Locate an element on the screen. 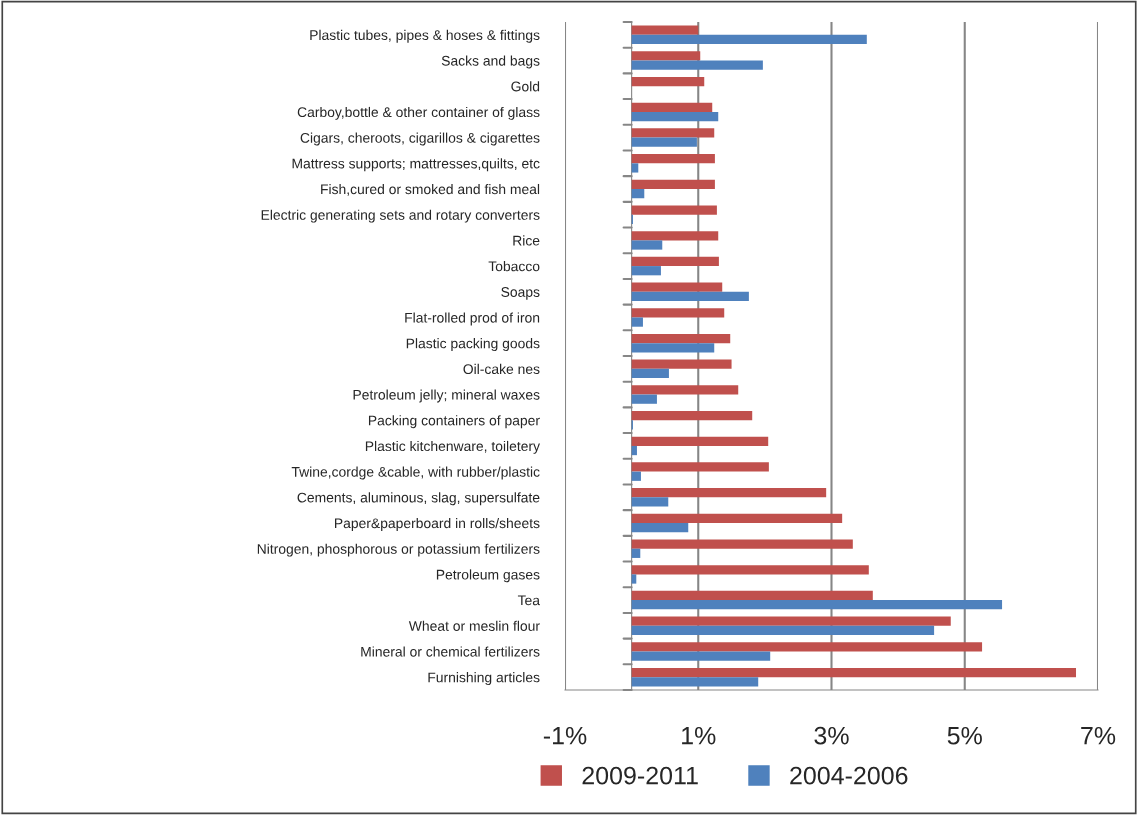 The width and height of the screenshot is (1138, 815). y-tick-label: Cements, aluminous, slag, supersulfate is located at coordinates (418, 499).